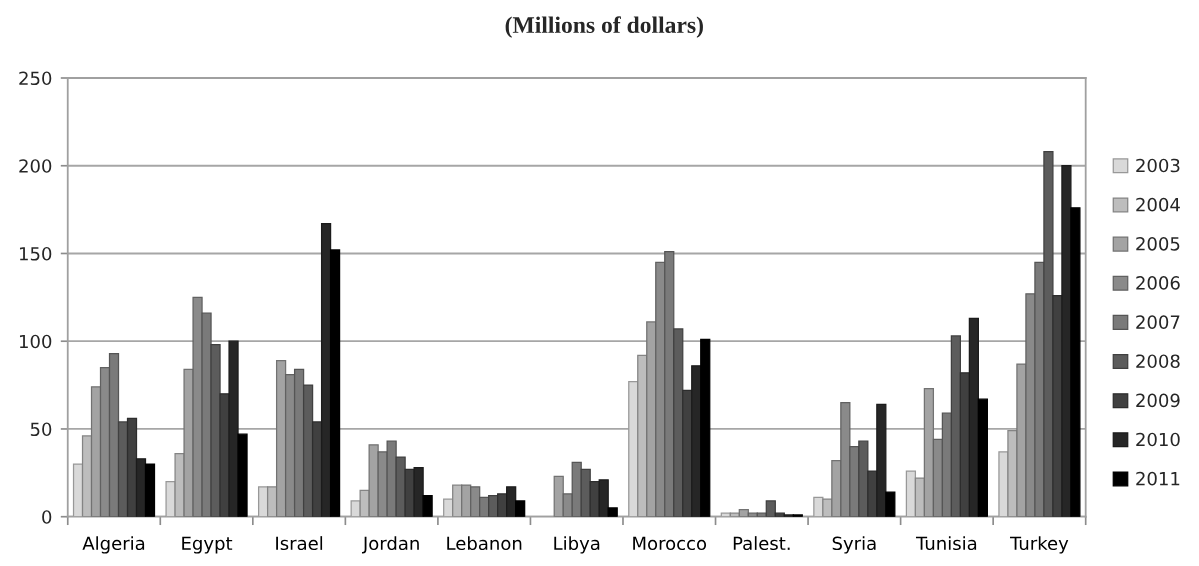 Image resolution: width=1199 pixels, height=566 pixels. Describe the element at coordinates (577, 545) in the screenshot. I see `x-tick-label: Libya` at that location.